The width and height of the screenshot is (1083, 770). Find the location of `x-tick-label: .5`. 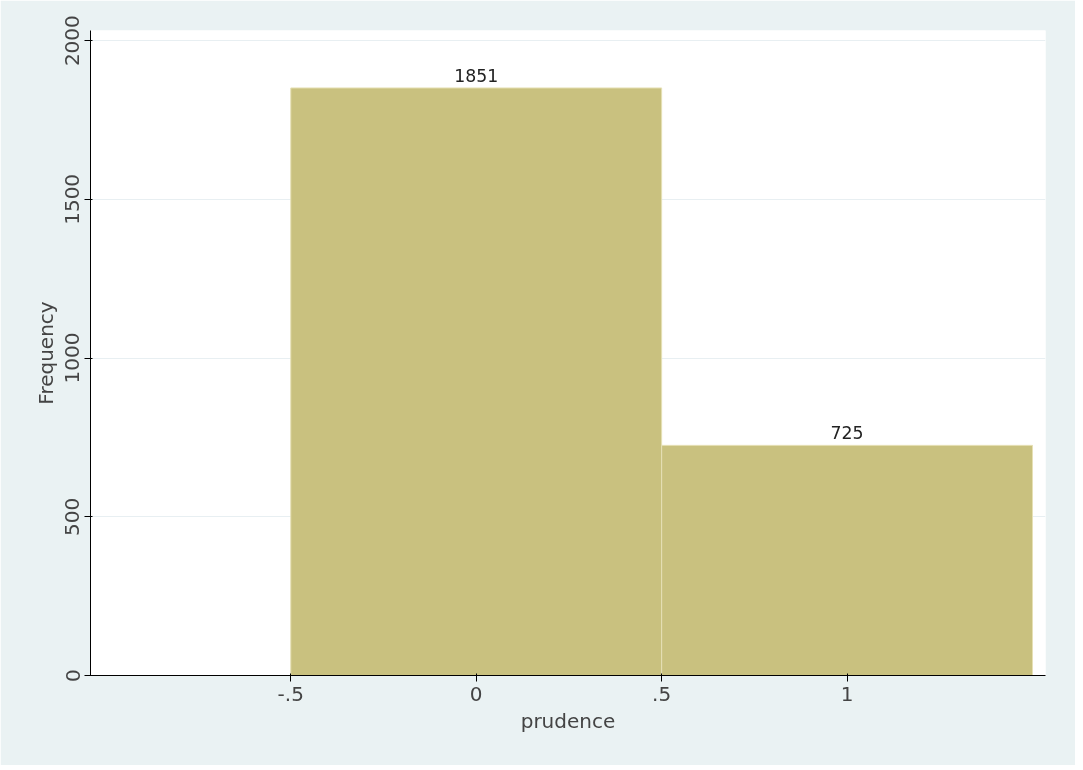

x-tick-label: .5 is located at coordinates (662, 693).